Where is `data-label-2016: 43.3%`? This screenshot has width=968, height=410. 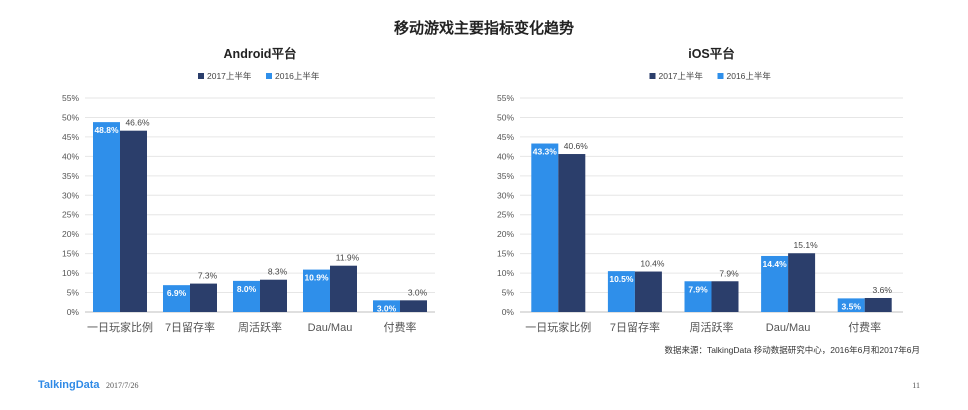 data-label-2016: 43.3% is located at coordinates (545, 152).